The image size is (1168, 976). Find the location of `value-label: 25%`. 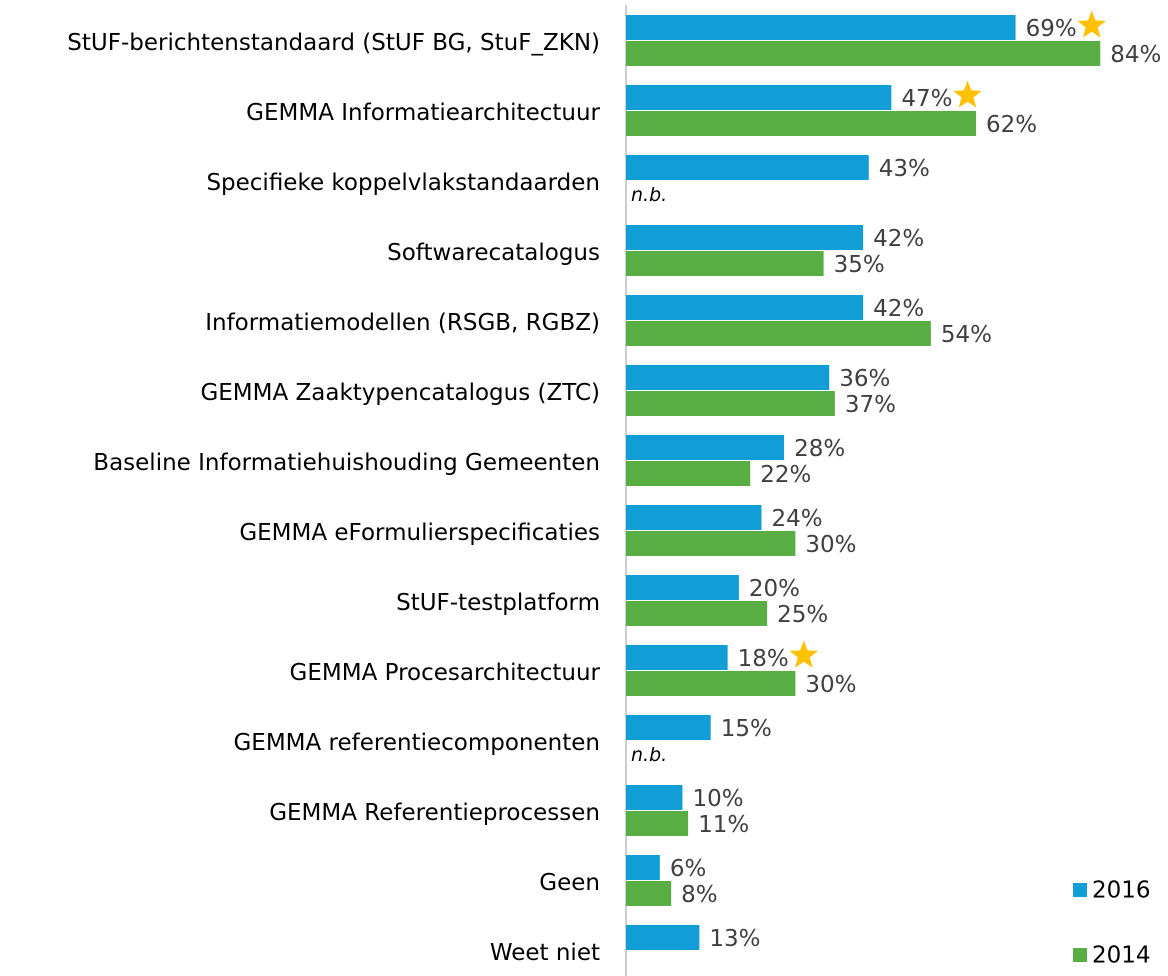

value-label: 25% is located at coordinates (802, 615).